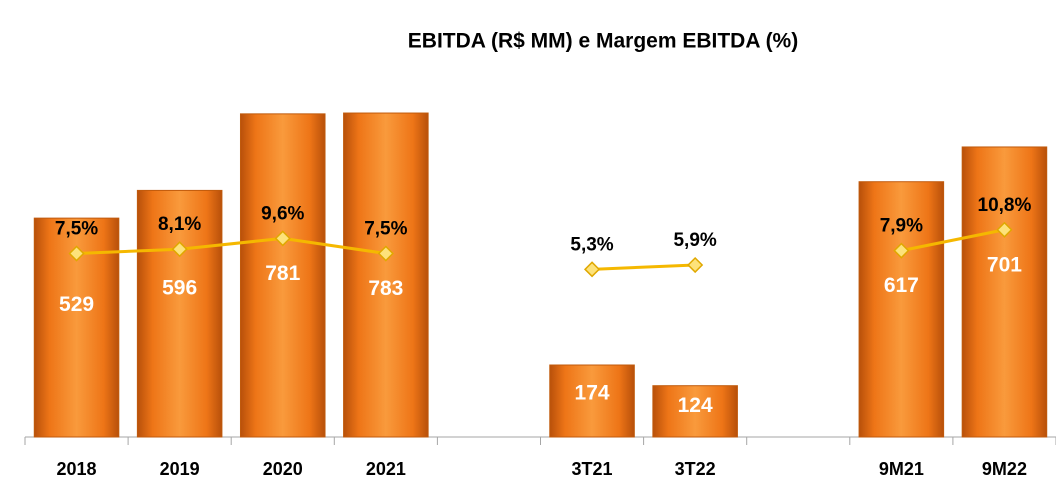  Describe the element at coordinates (694, 240) in the screenshot. I see `line-value-label: 5,9%` at that location.